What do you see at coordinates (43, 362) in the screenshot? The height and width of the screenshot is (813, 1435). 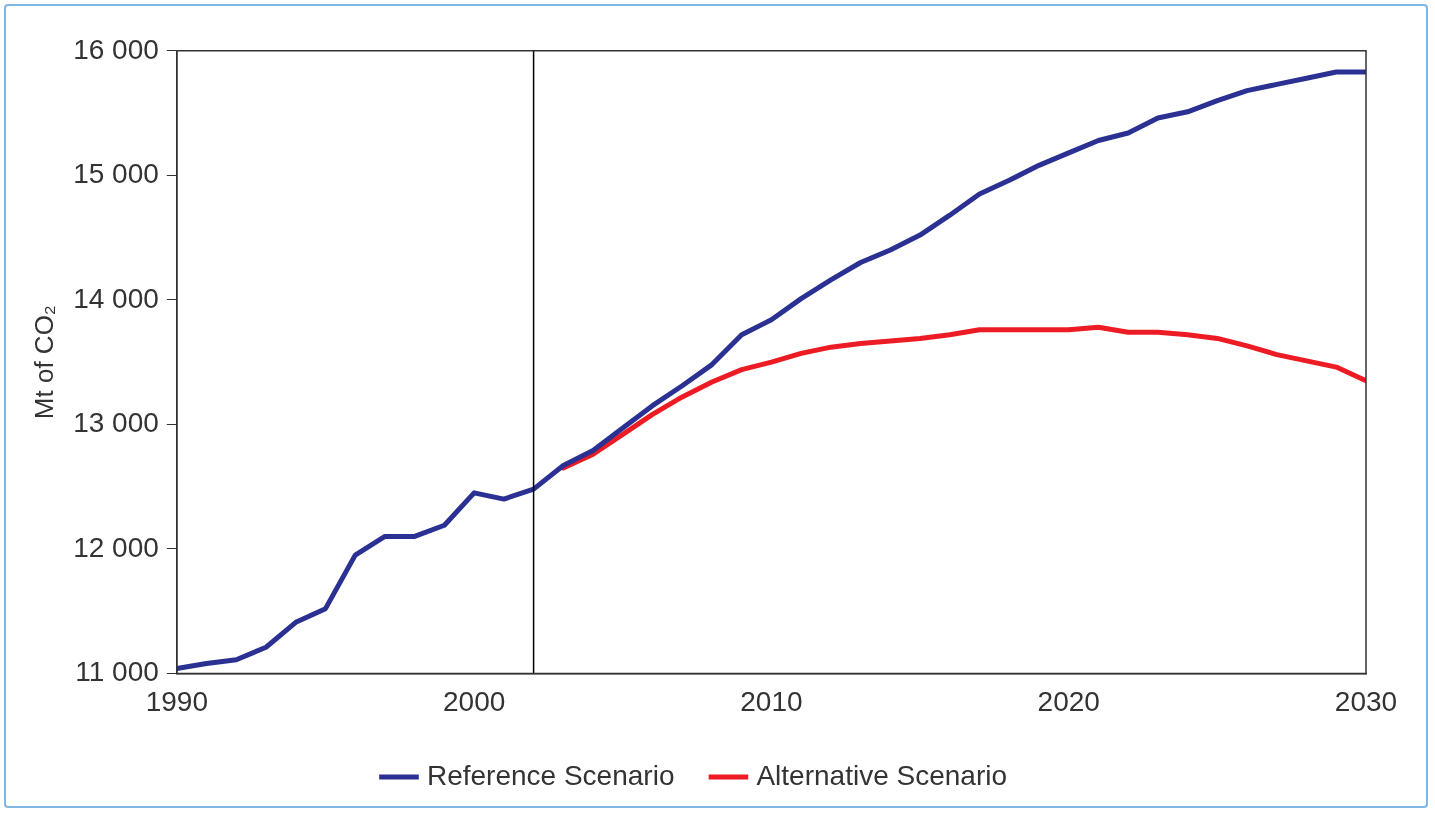 I see `y-axis-title: Mt of CO₂` at bounding box center [43, 362].